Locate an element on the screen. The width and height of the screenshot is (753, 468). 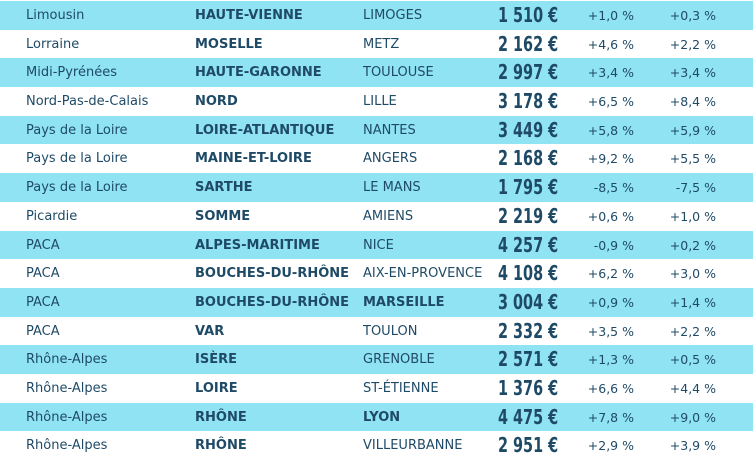
region-cell: Limousin is located at coordinates (55, 15).